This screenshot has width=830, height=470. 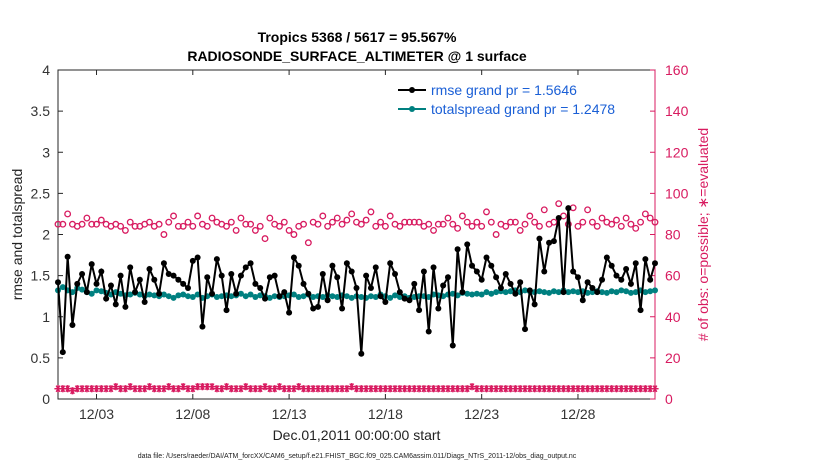 I want to click on right-tick-label: 120, so click(x=677, y=152).